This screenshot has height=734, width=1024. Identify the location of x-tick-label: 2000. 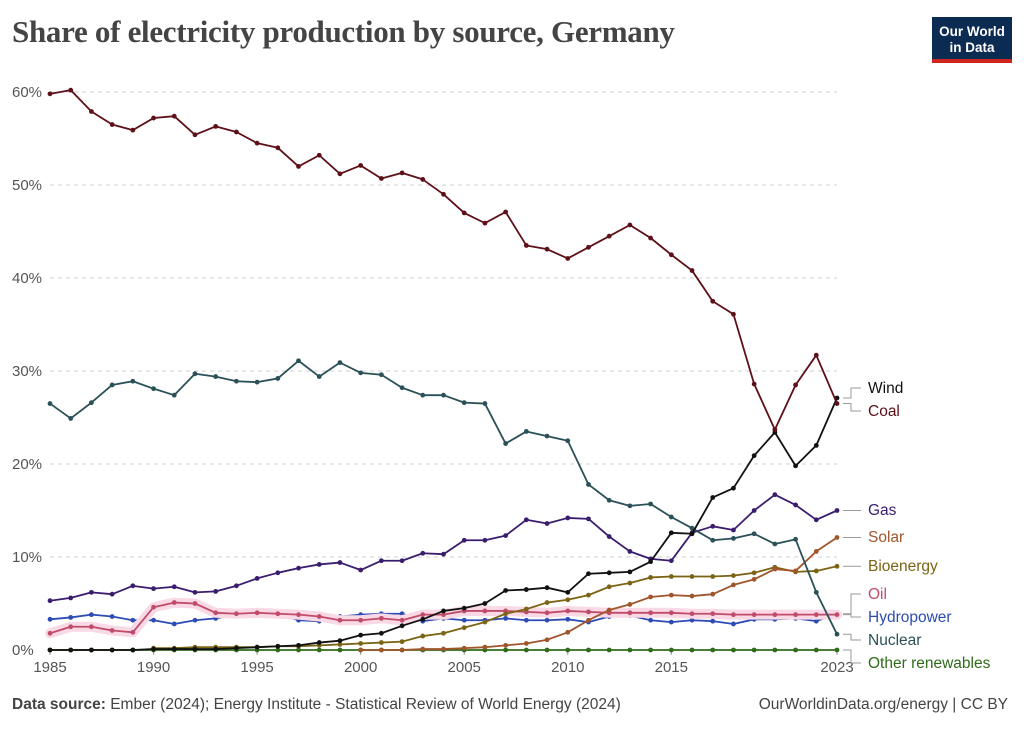
(360, 667).